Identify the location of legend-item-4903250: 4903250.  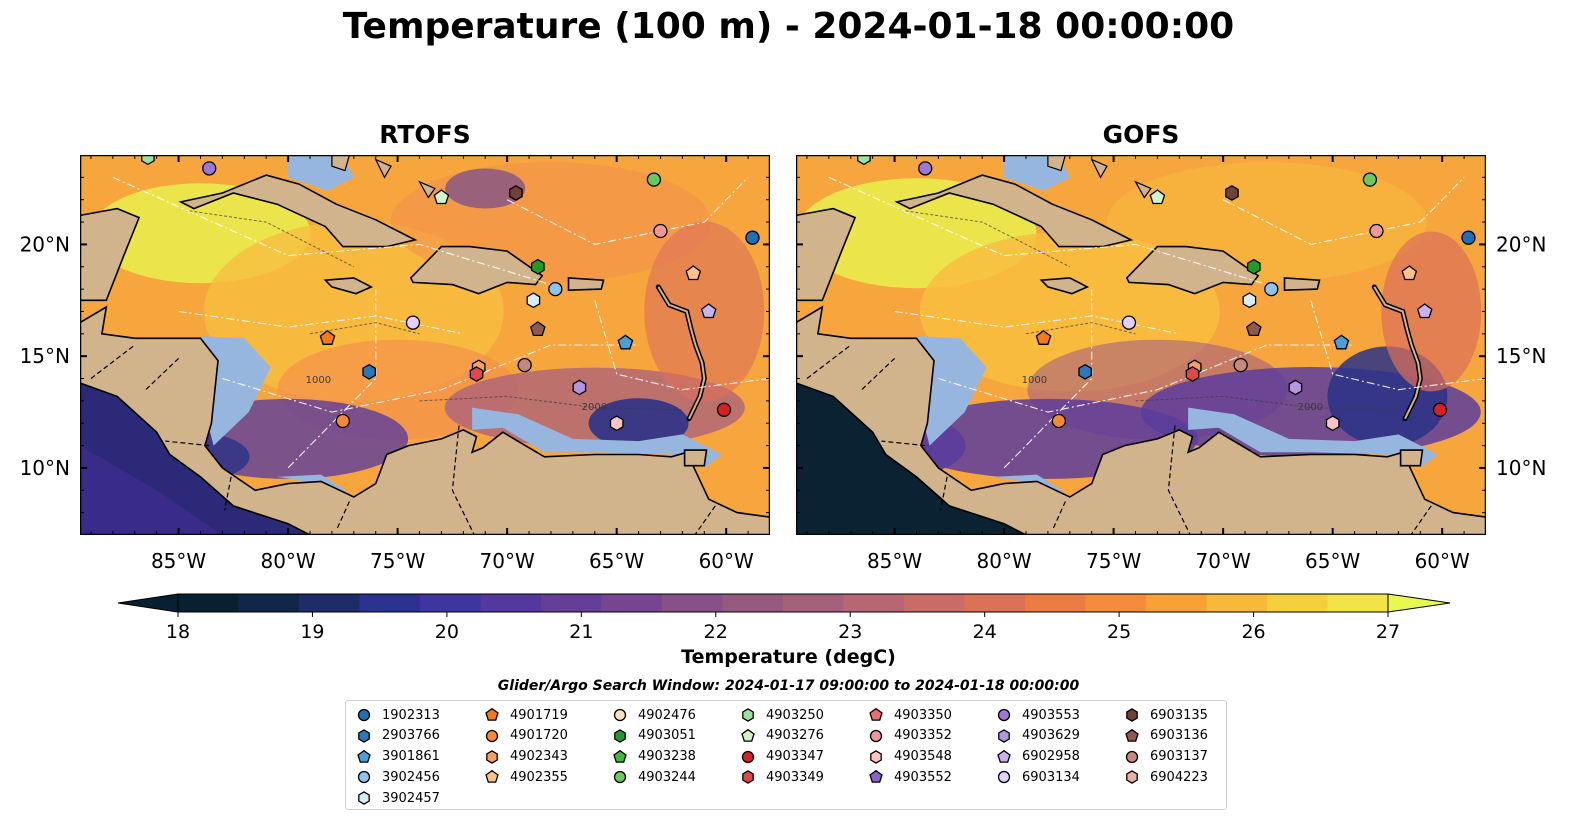
(782, 715).